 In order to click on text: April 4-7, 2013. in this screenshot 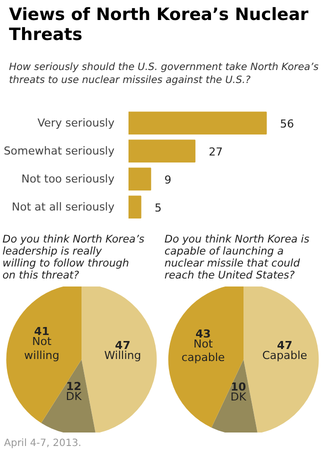, I will do `click(43, 443)`.